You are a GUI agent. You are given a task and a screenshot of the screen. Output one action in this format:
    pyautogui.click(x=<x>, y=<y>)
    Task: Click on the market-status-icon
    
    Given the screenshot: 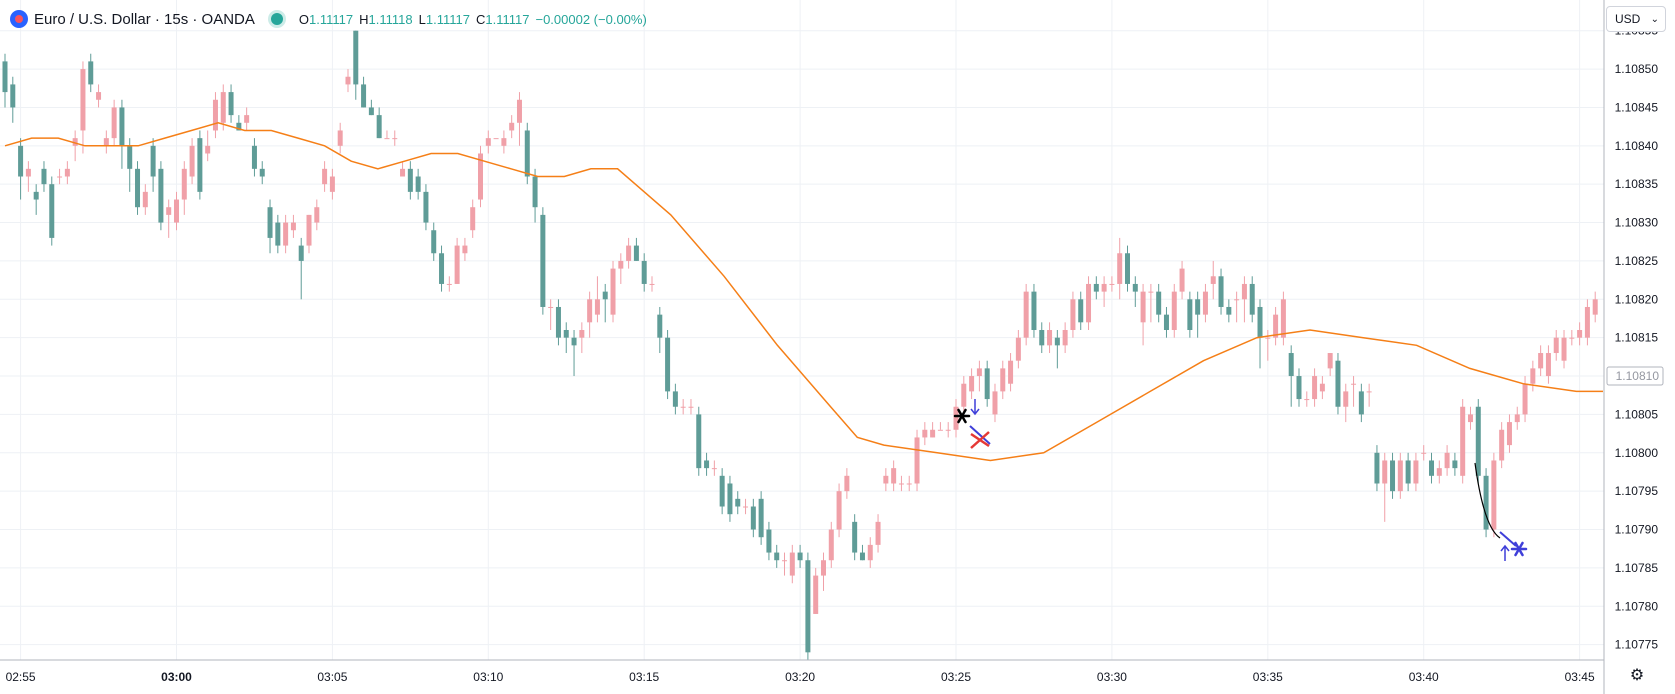 What is the action you would take?
    pyautogui.click(x=276, y=19)
    